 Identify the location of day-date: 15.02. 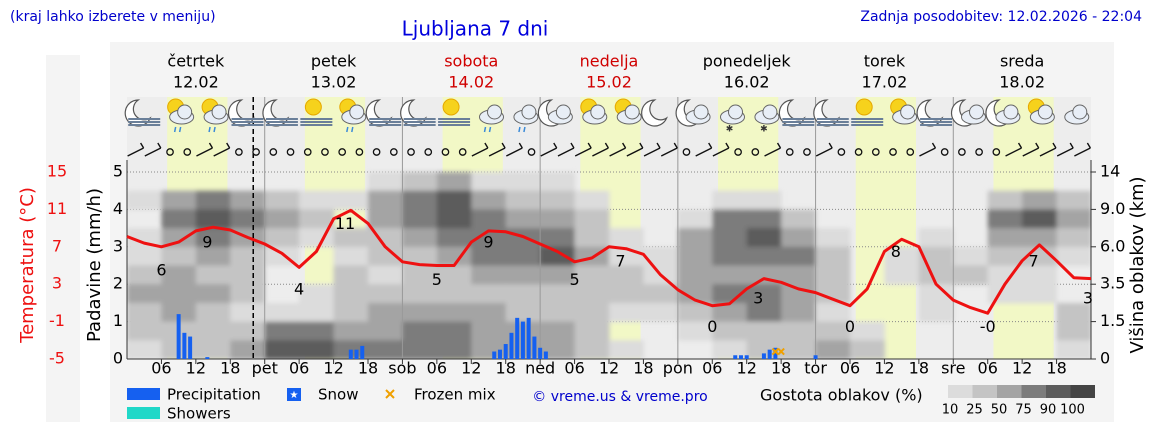
(609, 82).